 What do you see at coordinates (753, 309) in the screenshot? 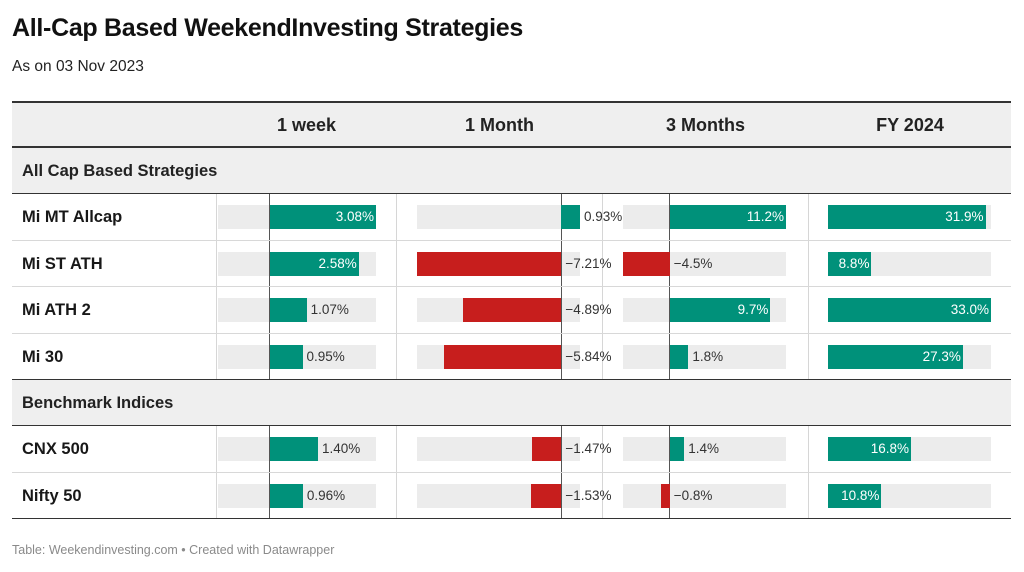
I see `value-label: 9.7%` at bounding box center [753, 309].